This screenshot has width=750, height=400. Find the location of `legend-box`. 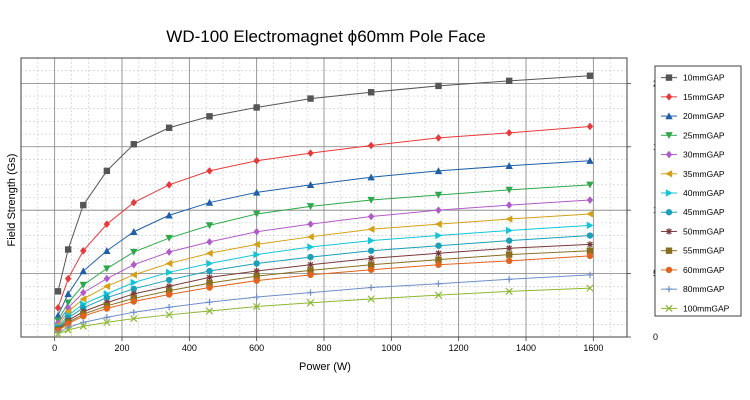

legend-box is located at coordinates (698, 191).